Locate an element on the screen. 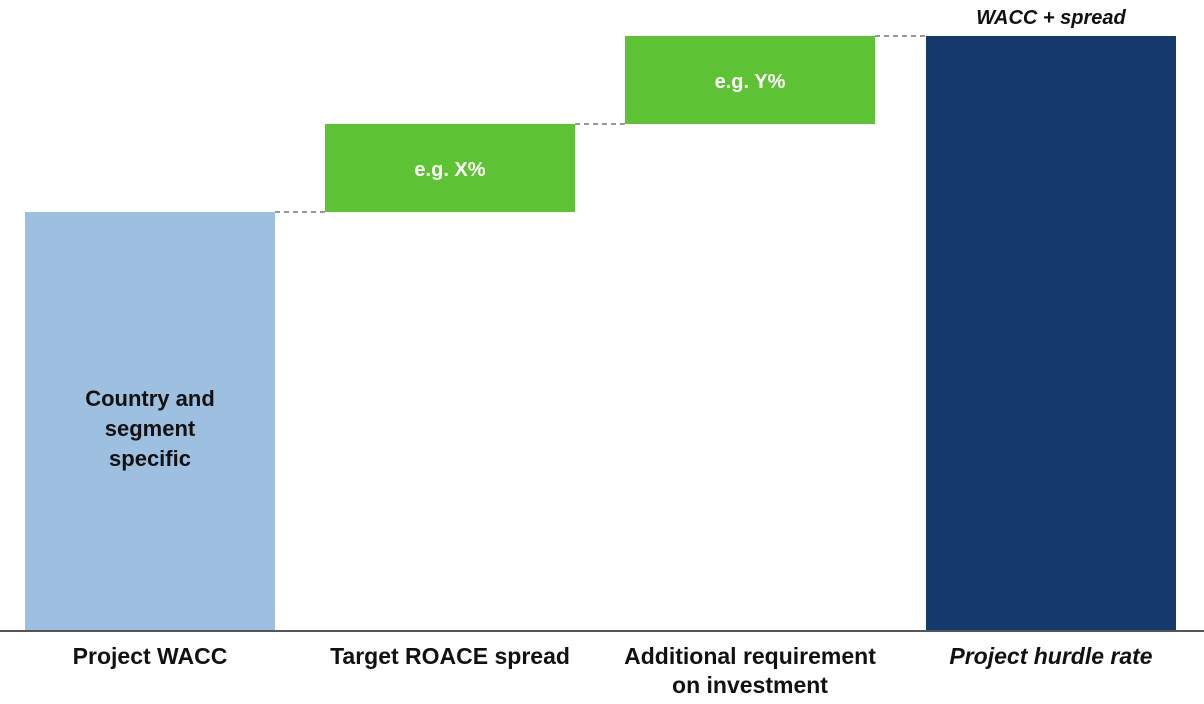  bar-1-label-line-2: segment is located at coordinates (150, 428).